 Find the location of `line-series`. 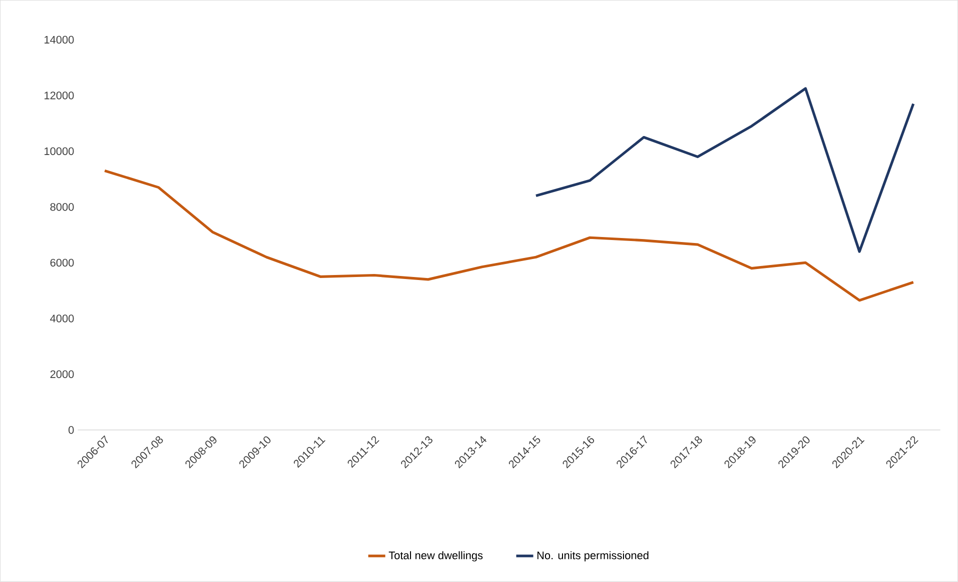

line-series is located at coordinates (724, 170).